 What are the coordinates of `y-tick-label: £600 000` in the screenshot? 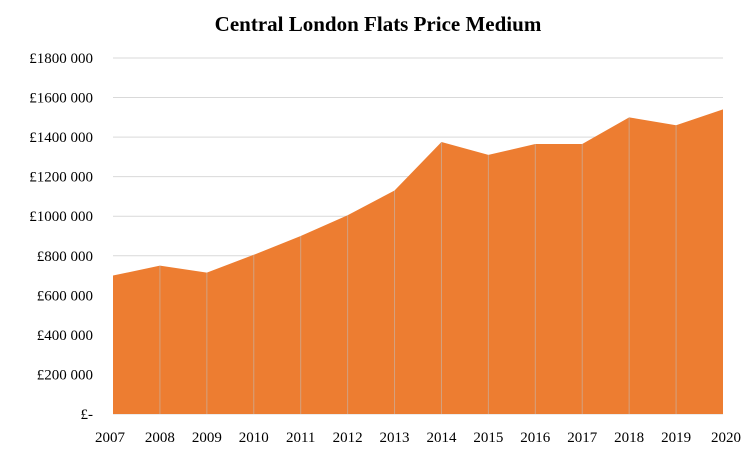 It's located at (65, 296).